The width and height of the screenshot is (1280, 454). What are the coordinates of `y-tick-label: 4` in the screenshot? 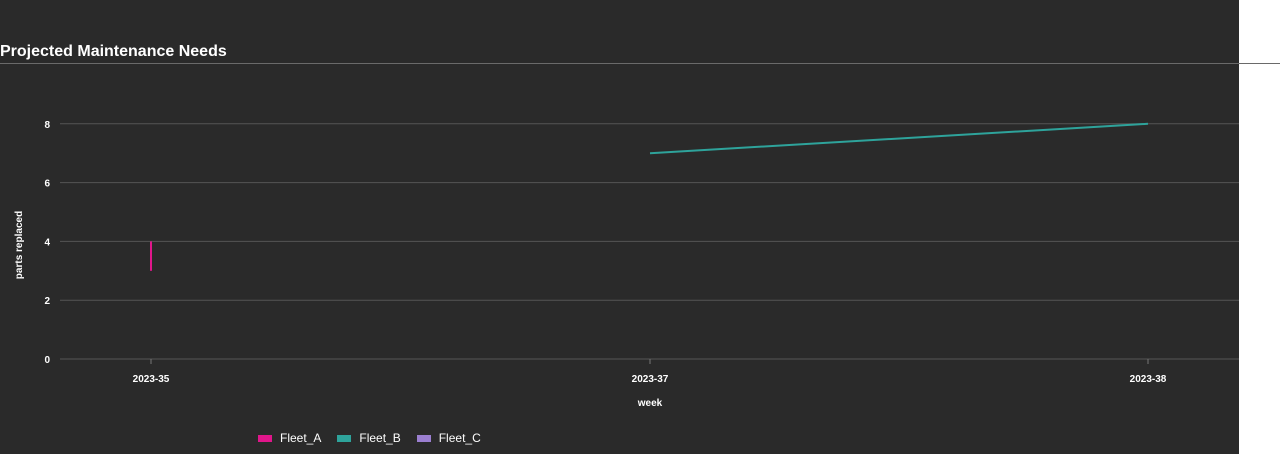 It's located at (47, 242).